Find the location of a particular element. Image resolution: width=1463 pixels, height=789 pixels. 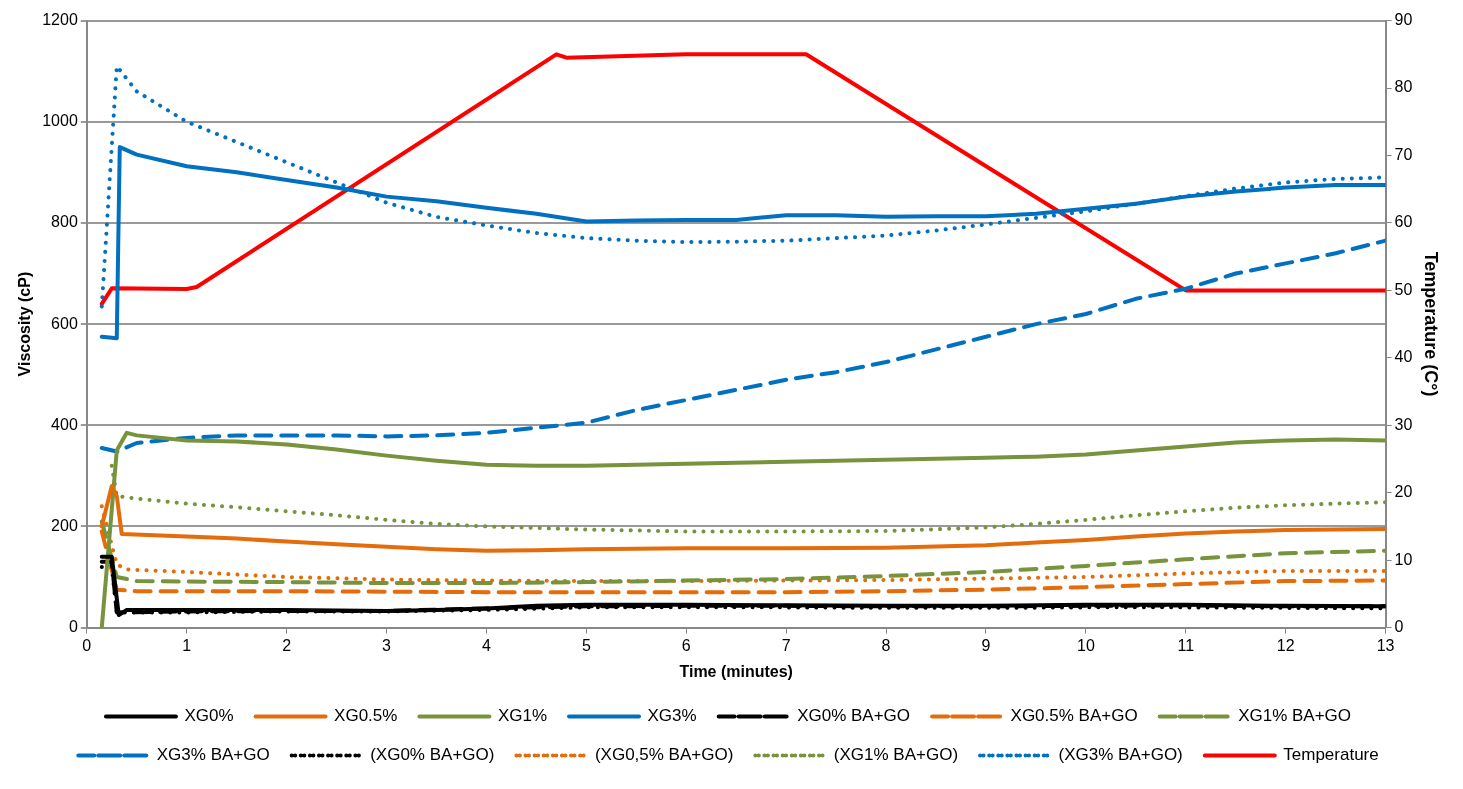

x-tick-label: 8 is located at coordinates (886, 645).